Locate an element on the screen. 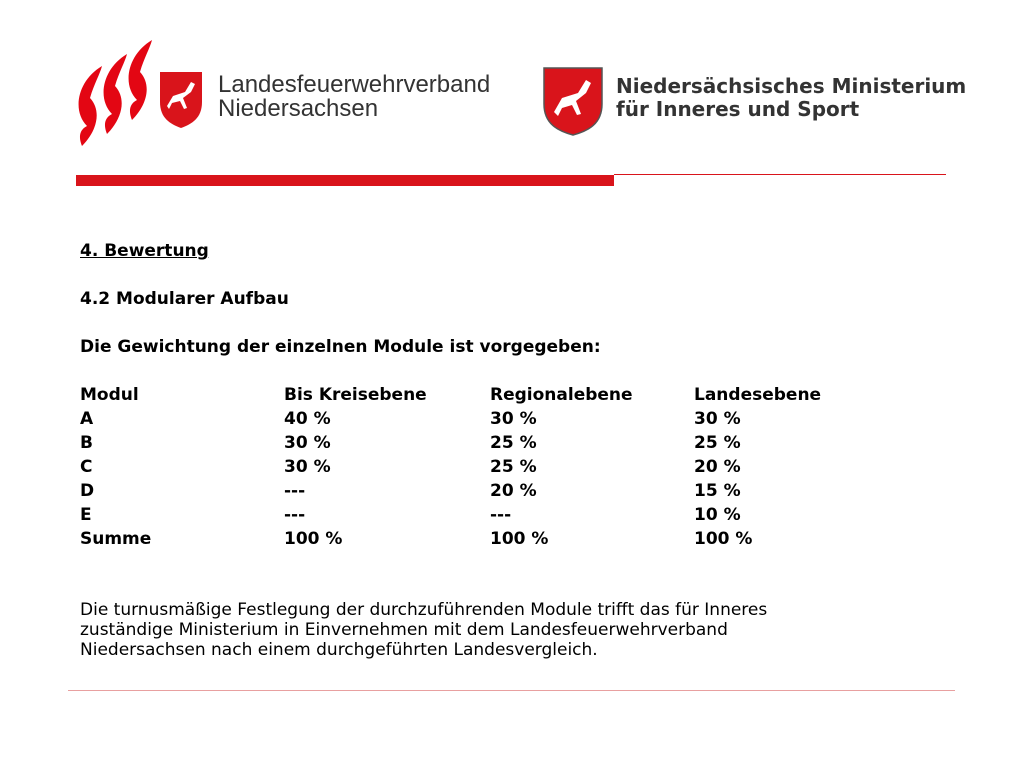 The width and height of the screenshot is (1024, 768). header-line is located at coordinates (780, 174).